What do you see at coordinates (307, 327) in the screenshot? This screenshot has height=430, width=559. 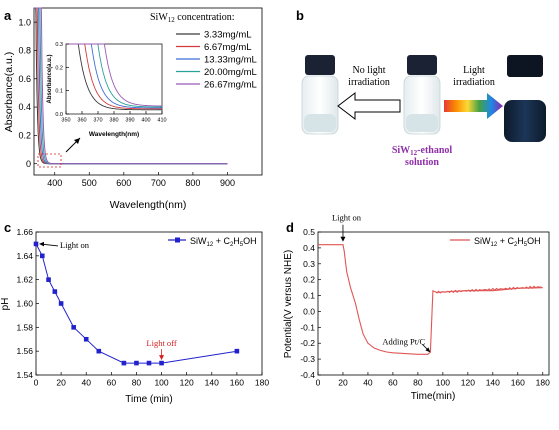 I see `y-tick-label: -0.1` at bounding box center [307, 327].